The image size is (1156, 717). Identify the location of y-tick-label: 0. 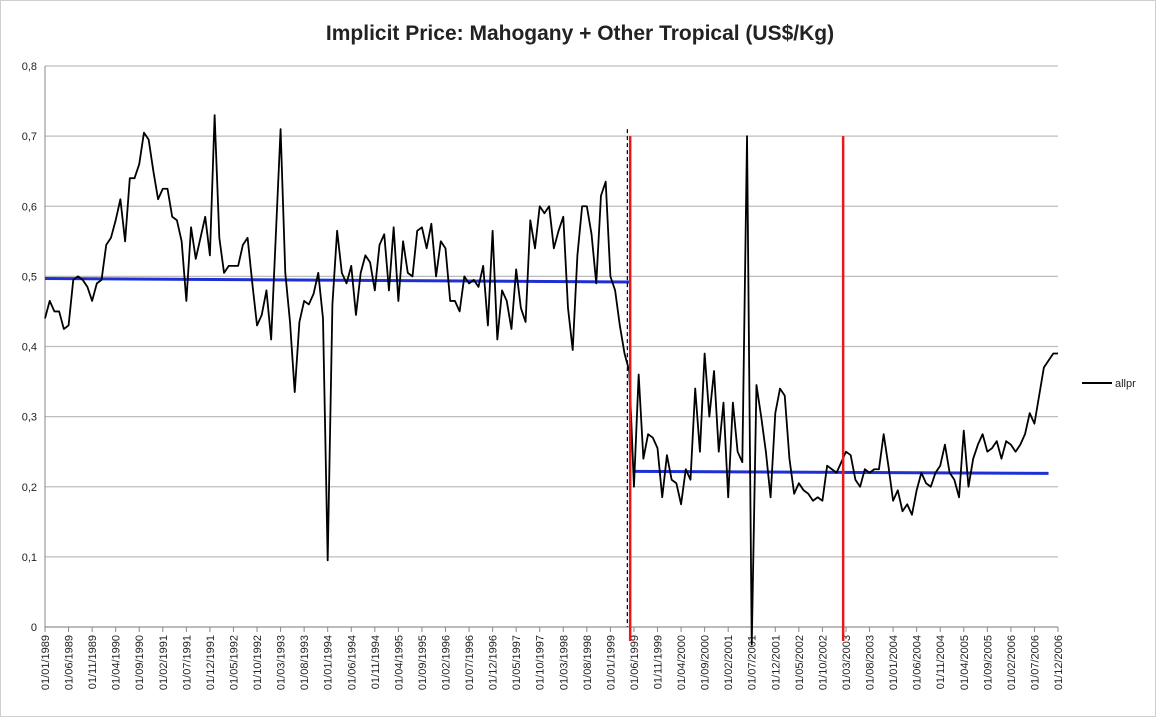
(34, 628).